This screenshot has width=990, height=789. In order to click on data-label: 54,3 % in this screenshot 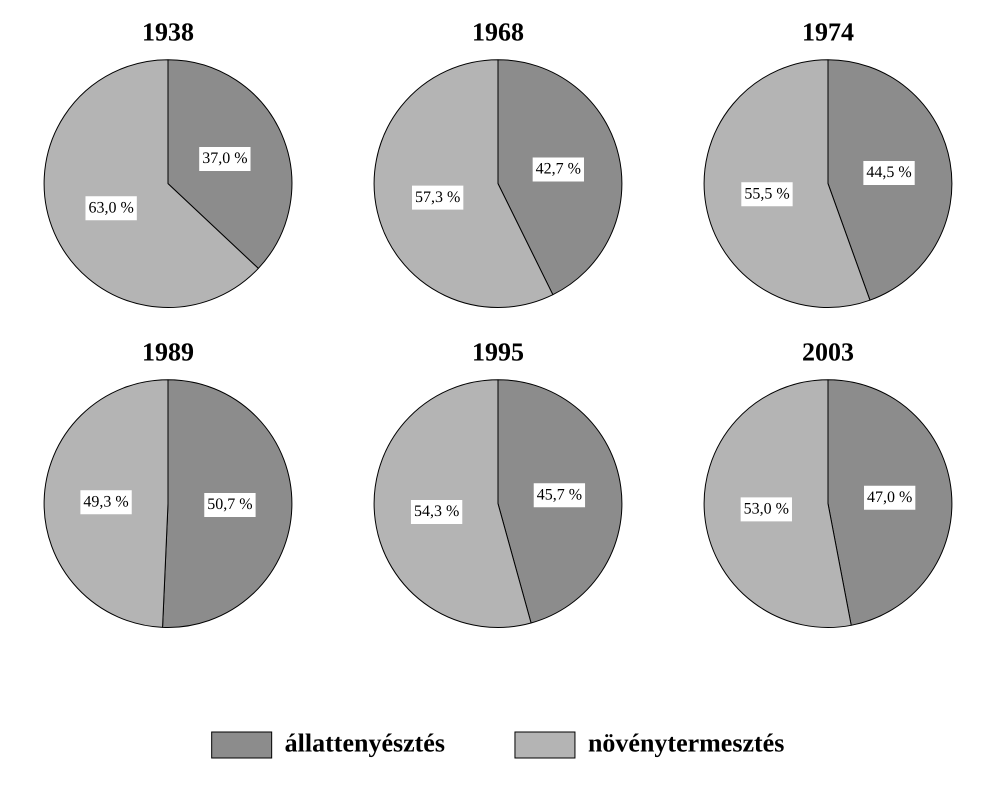, I will do `click(437, 511)`.